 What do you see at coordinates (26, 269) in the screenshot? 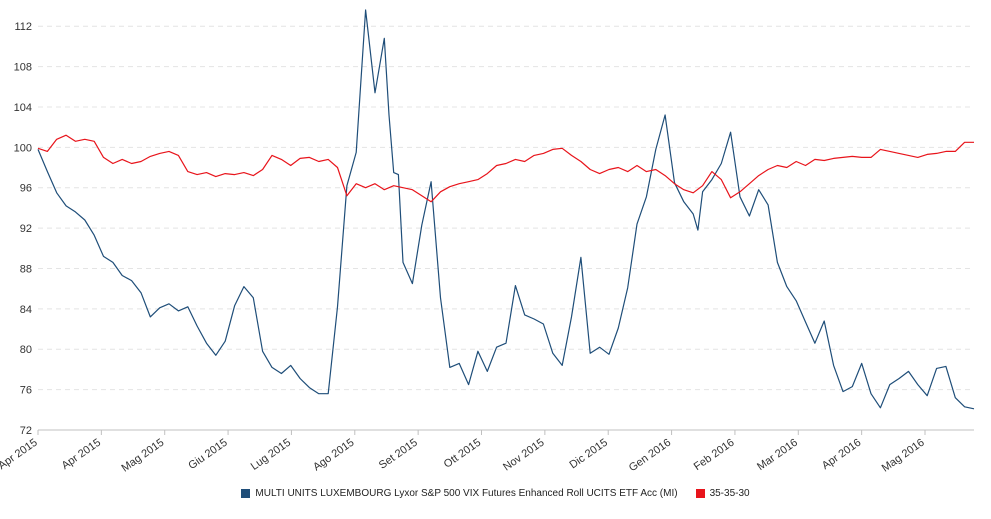
I see `y-tick-label: 88` at bounding box center [26, 269].